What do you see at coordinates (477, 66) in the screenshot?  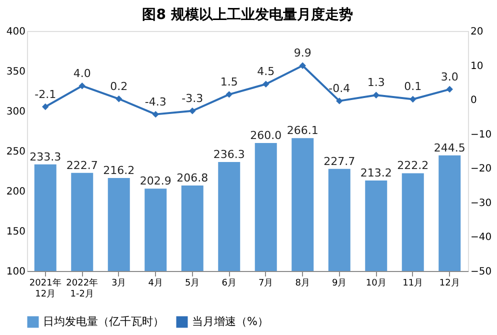 I see `y2-tick-label: 10` at bounding box center [477, 66].